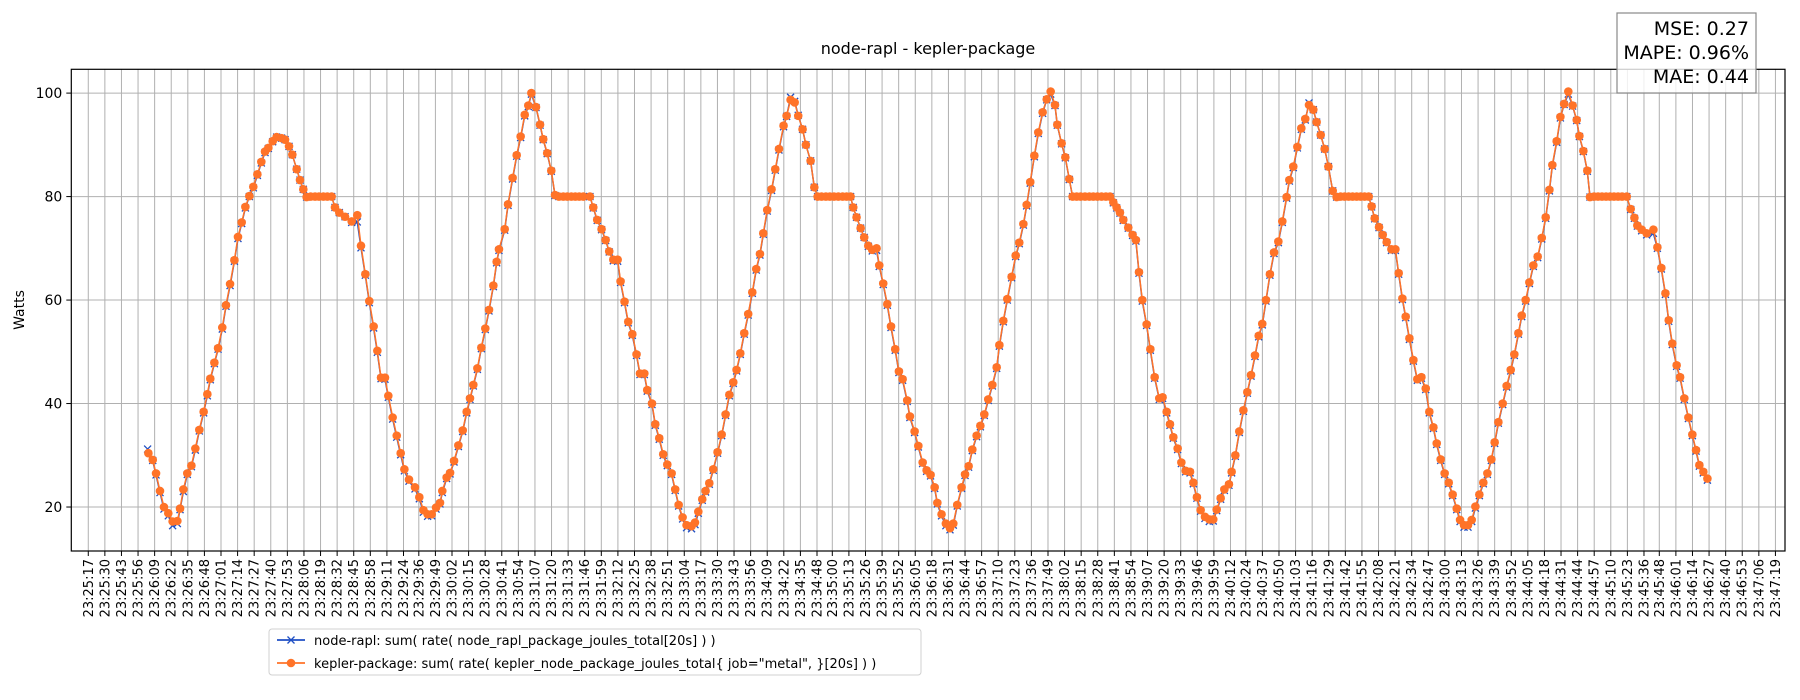 Image resolution: width=1800 pixels, height=700 pixels. I want to click on x-tick-label: 23:28:58, so click(371, 588).